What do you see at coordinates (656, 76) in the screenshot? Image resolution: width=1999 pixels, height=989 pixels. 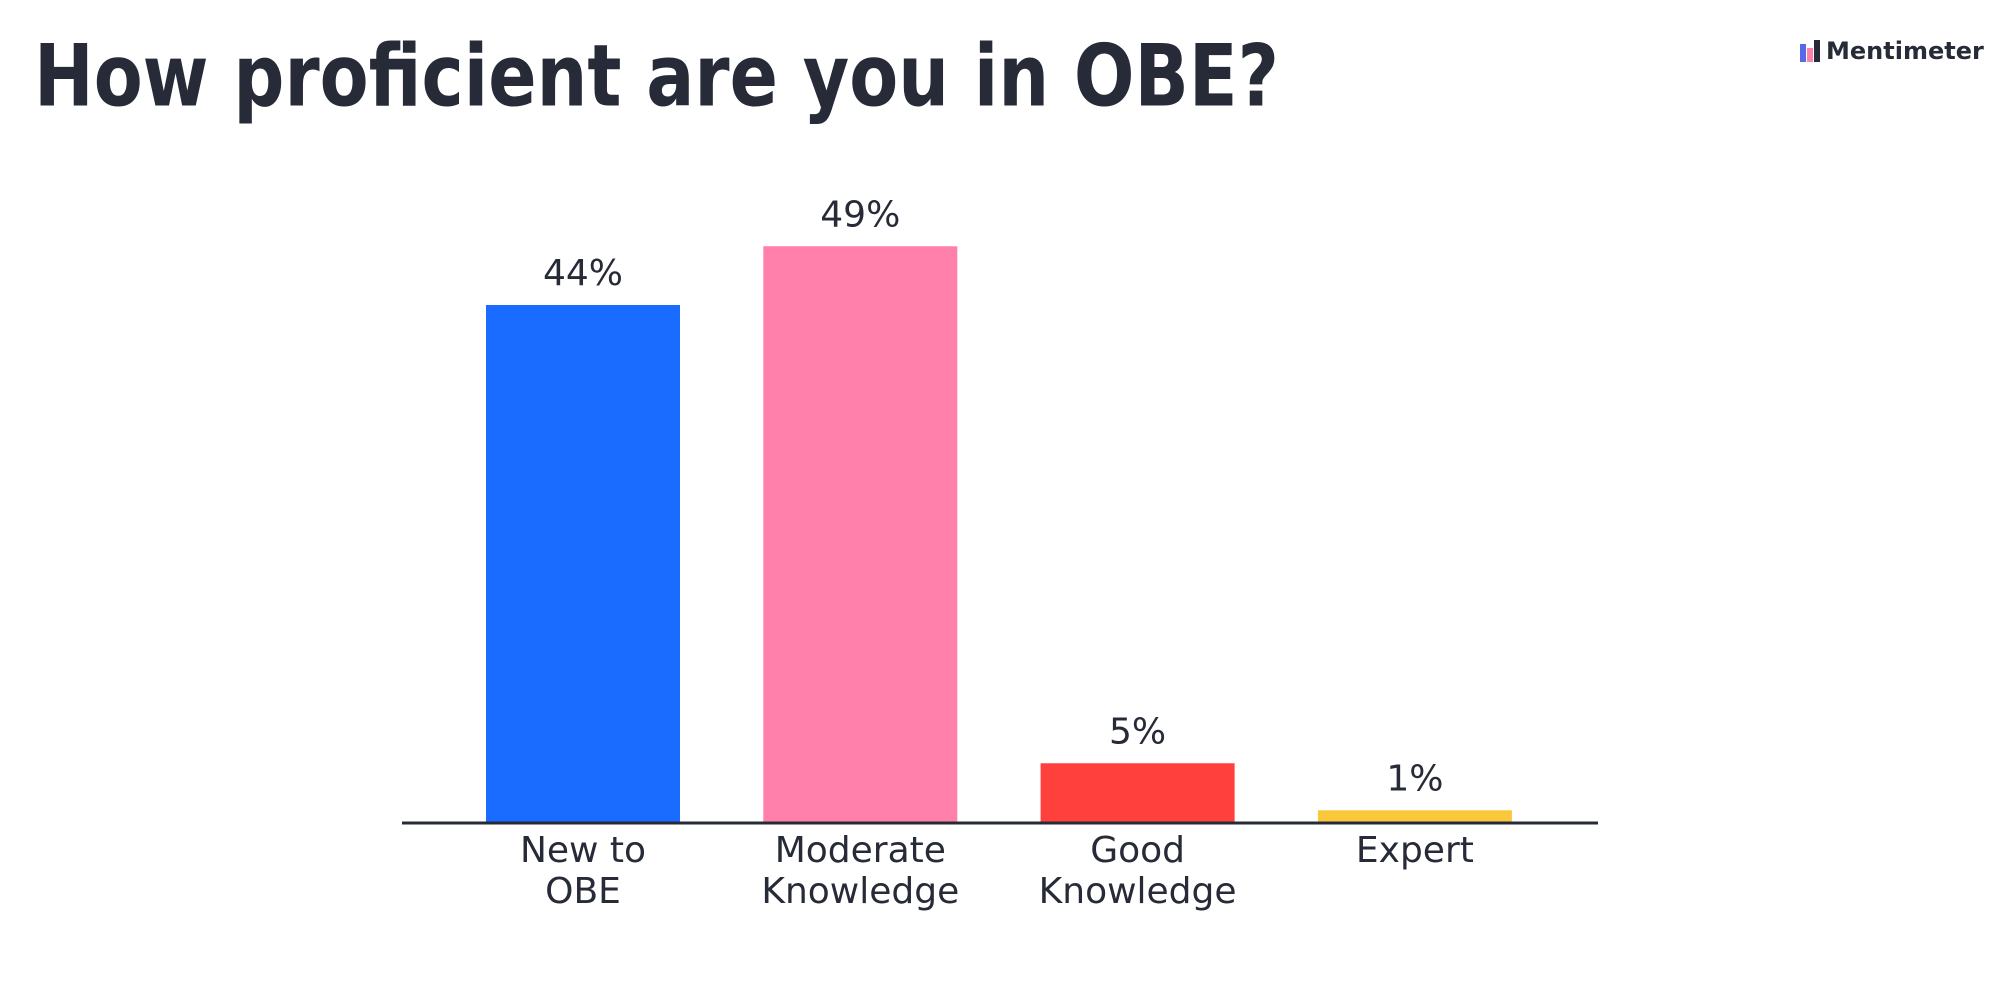 I see `chart-title: How proficient are you in OBE?` at bounding box center [656, 76].